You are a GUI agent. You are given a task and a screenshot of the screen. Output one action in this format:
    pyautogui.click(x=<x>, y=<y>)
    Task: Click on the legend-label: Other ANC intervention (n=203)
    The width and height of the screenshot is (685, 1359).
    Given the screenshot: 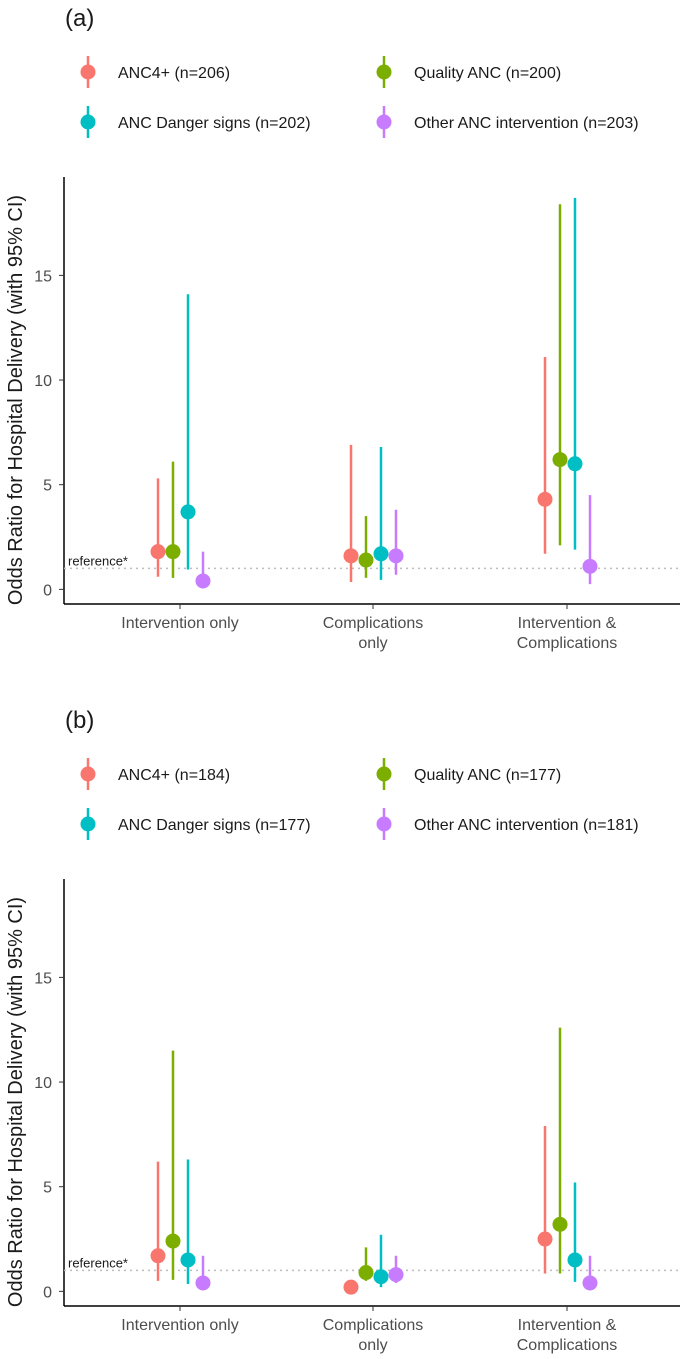 What is the action you would take?
    pyautogui.click(x=526, y=123)
    